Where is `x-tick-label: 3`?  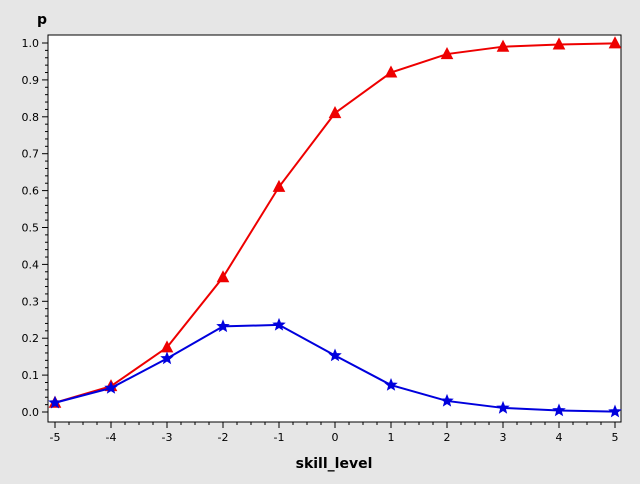 x-tick-label: 3 is located at coordinates (503, 437).